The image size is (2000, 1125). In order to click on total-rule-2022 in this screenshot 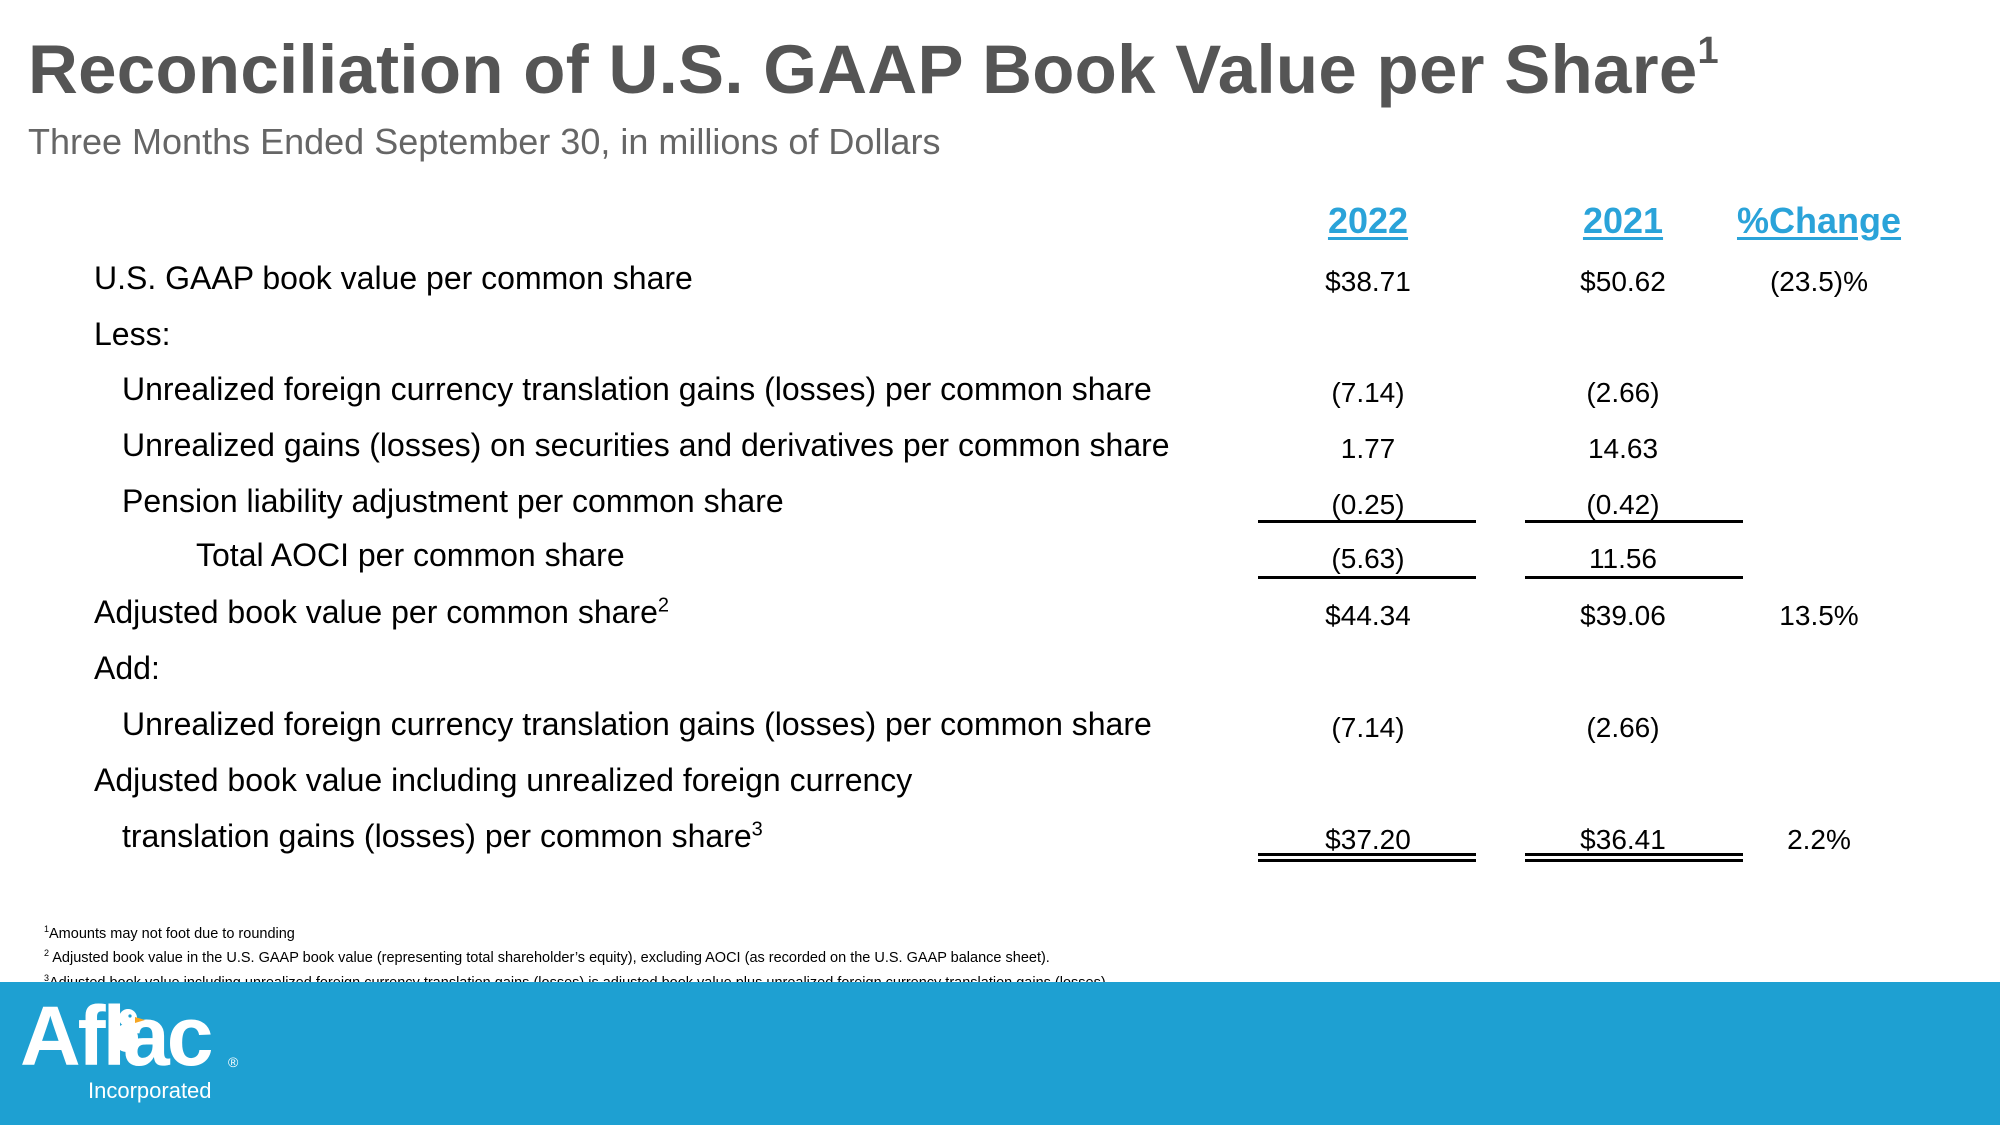, I will do `click(1367, 577)`.